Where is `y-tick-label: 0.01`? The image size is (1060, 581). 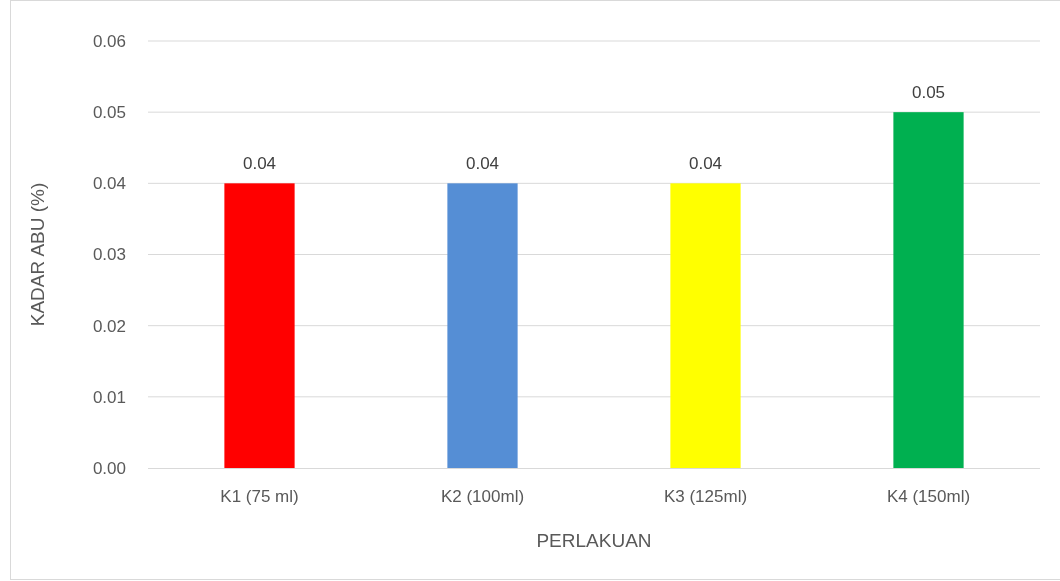
y-tick-label: 0.01 is located at coordinates (109, 397).